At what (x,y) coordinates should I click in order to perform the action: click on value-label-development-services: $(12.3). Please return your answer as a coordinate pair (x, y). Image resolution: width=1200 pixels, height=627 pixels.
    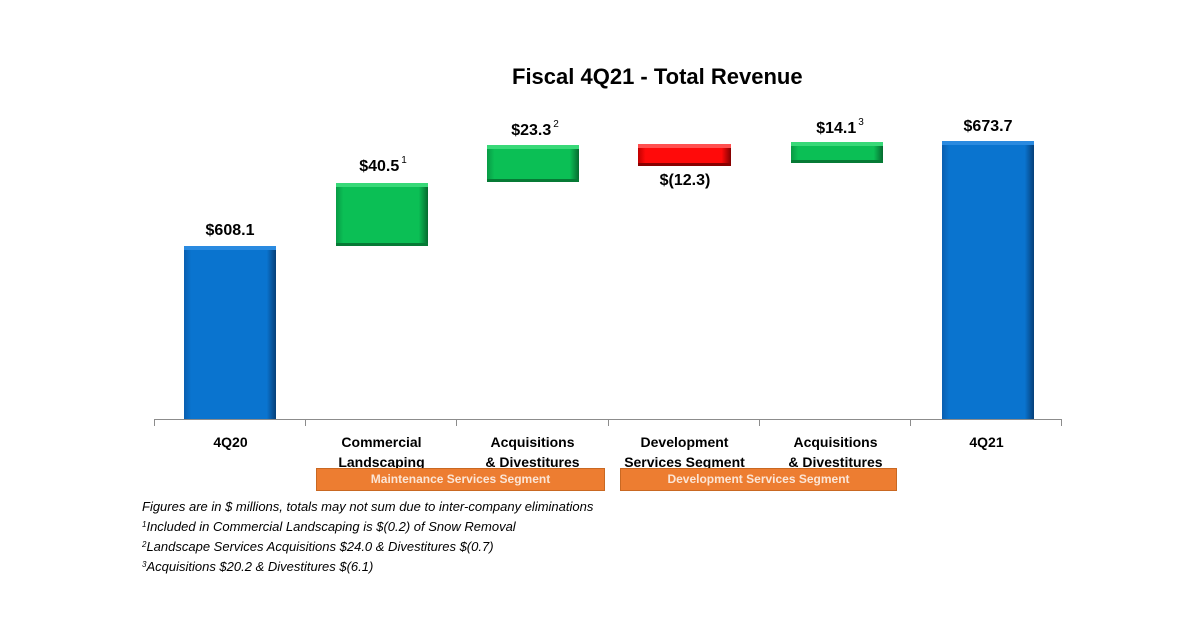
    Looking at the image, I should click on (685, 180).